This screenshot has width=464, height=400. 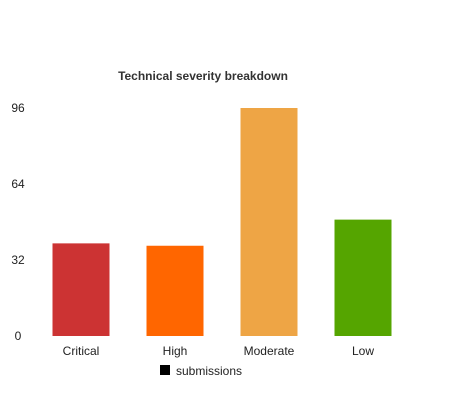 What do you see at coordinates (363, 277) in the screenshot?
I see `bar-low` at bounding box center [363, 277].